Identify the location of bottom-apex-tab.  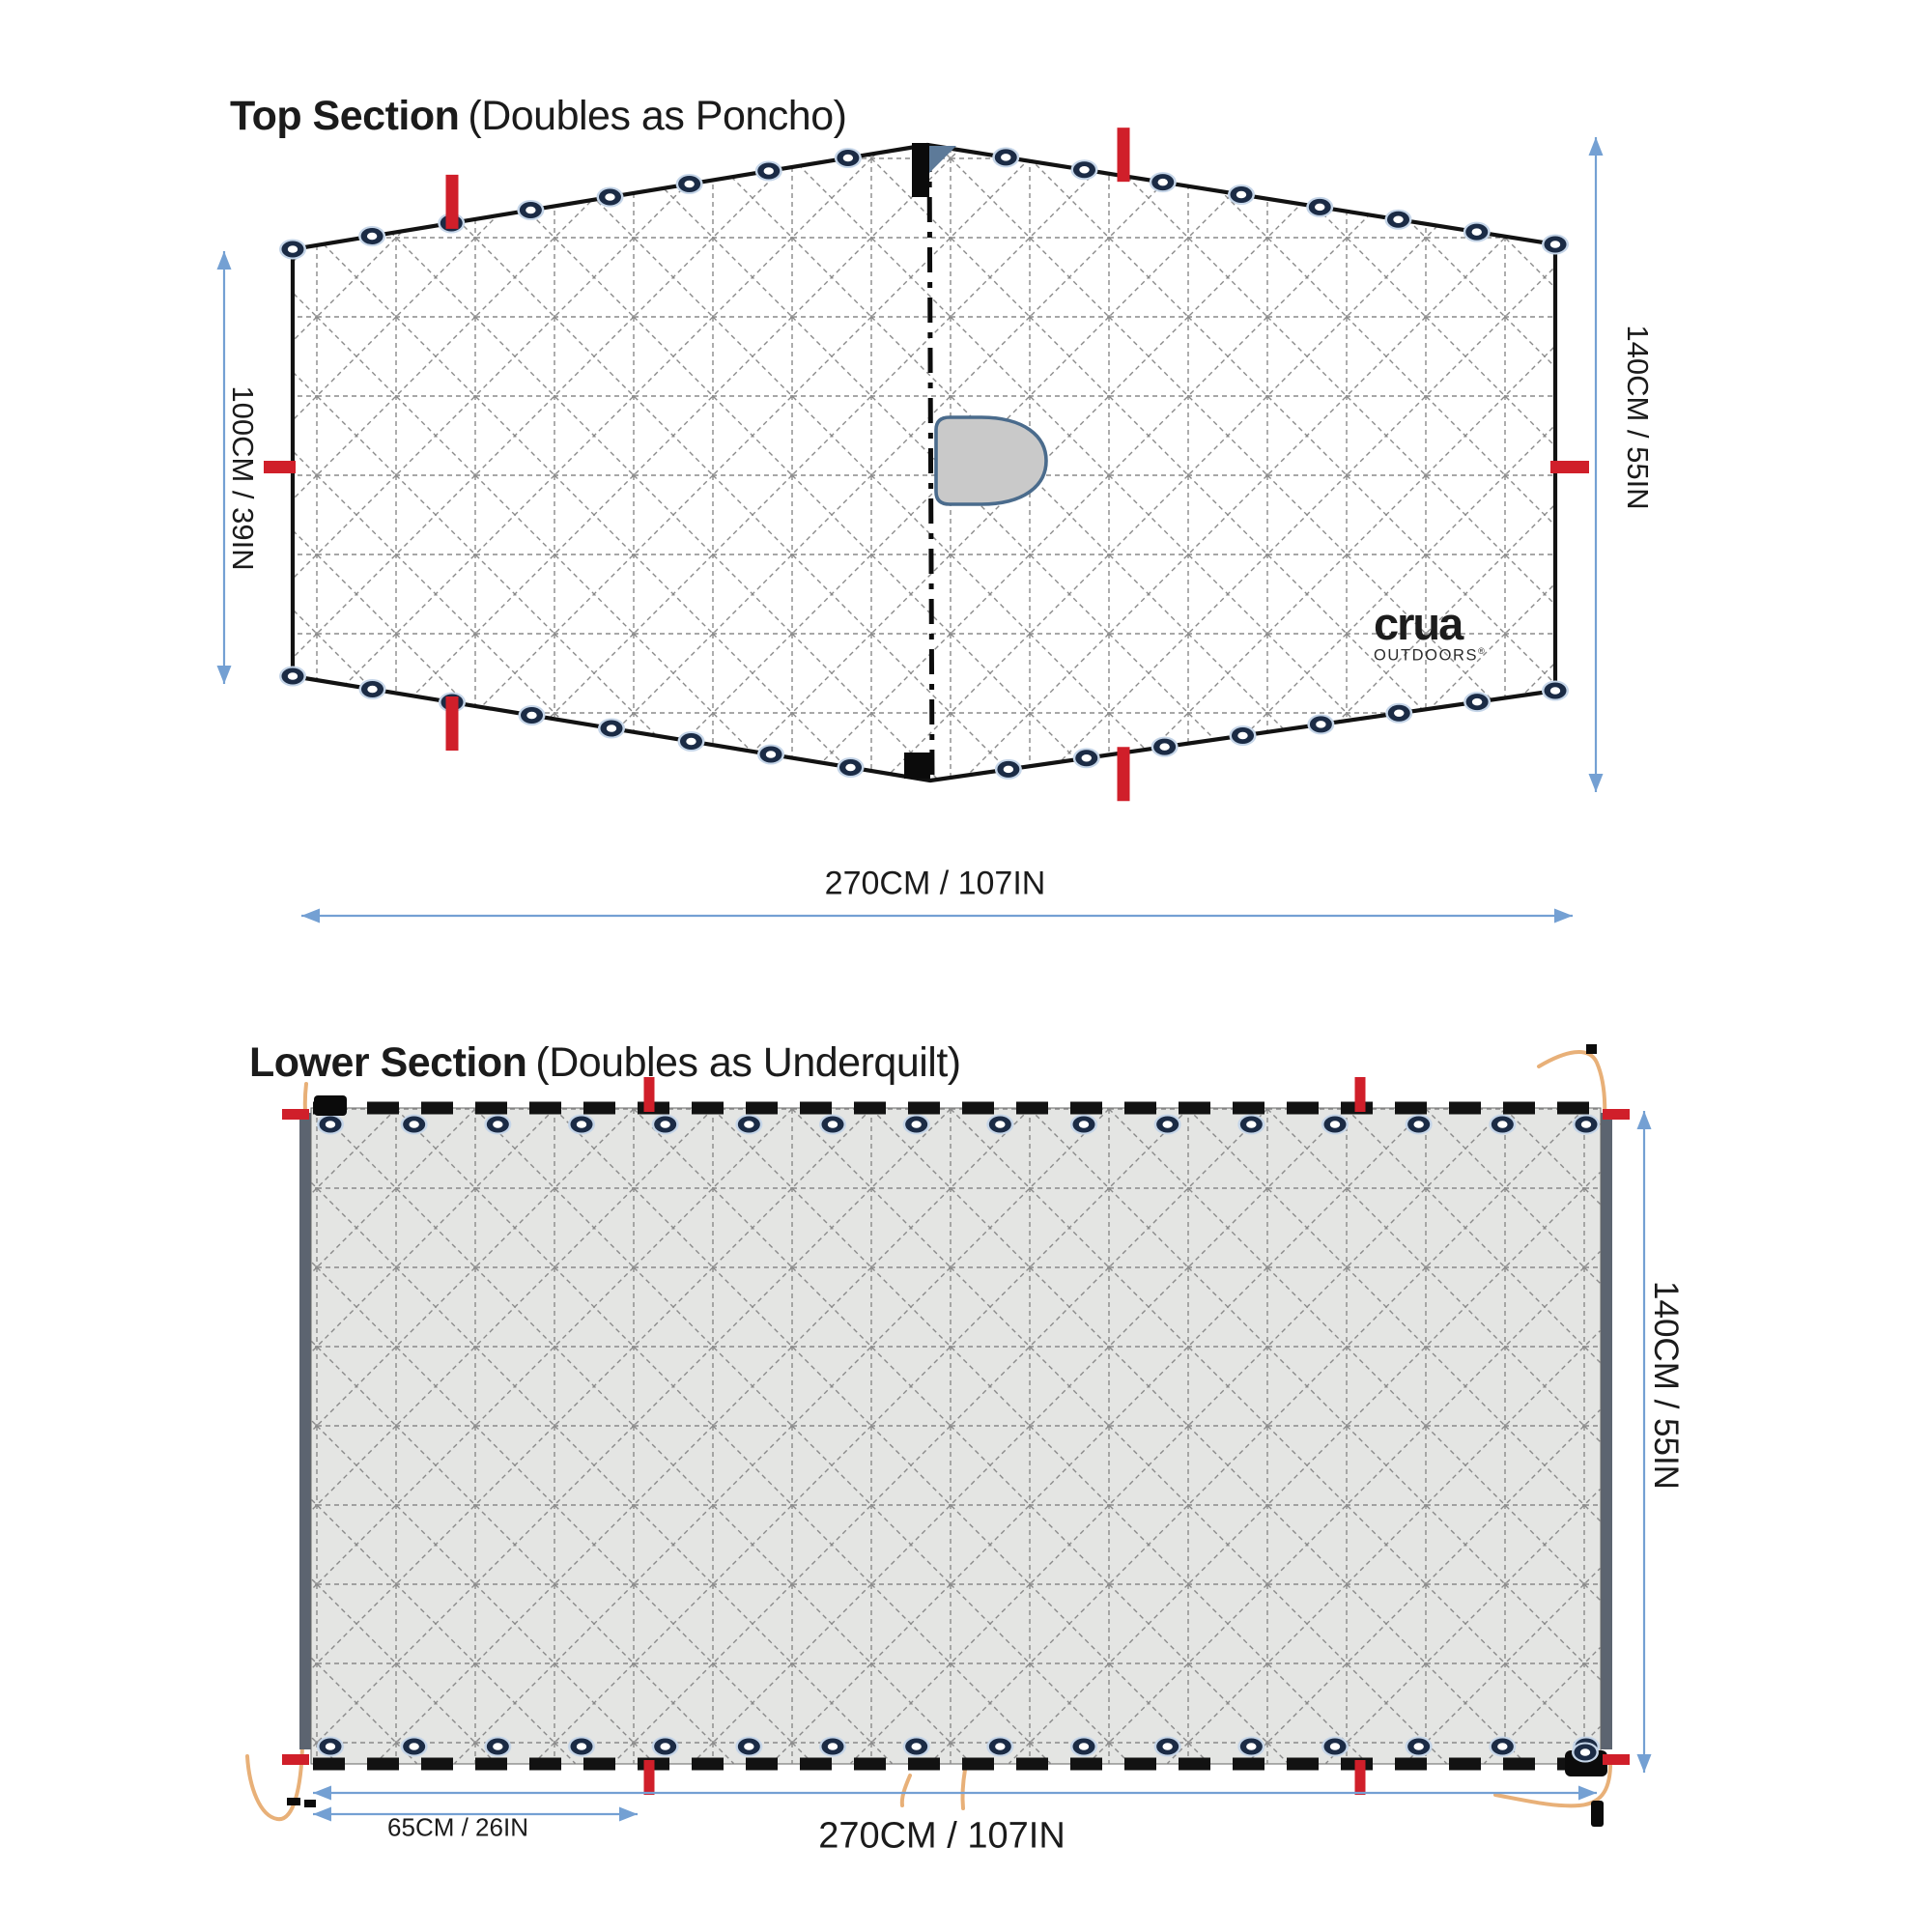
(917, 766).